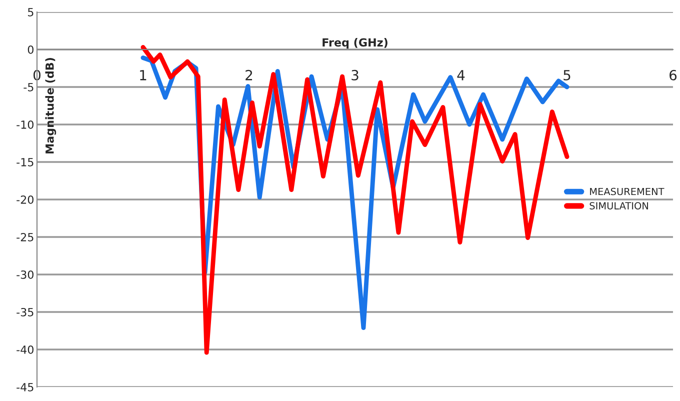  What do you see at coordinates (25, 237) in the screenshot?
I see `y-tick-label: -25` at bounding box center [25, 237].